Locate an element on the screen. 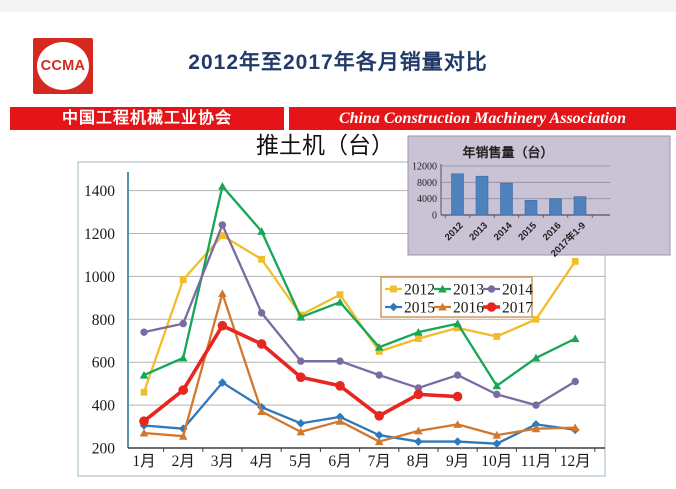 The height and width of the screenshot is (489, 676). month-label: 9月 is located at coordinates (457, 461).